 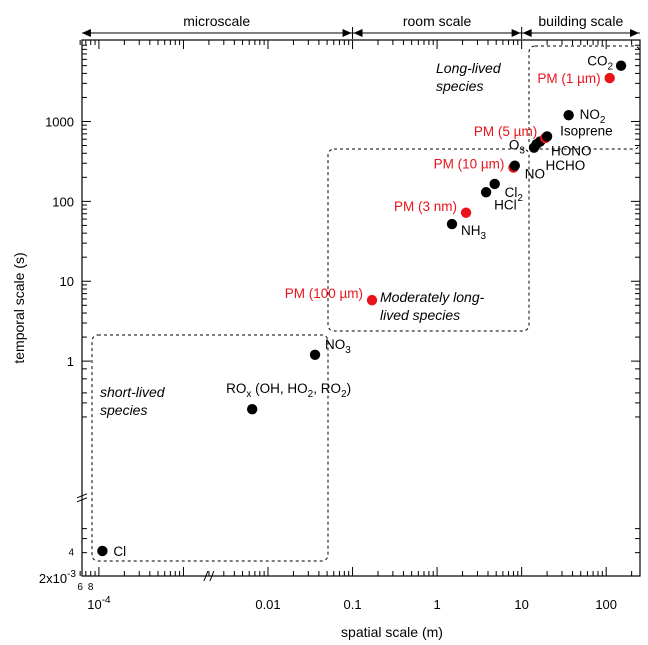 What do you see at coordinates (70, 361) in the screenshot?
I see `y-tick-label: 1` at bounding box center [70, 361].